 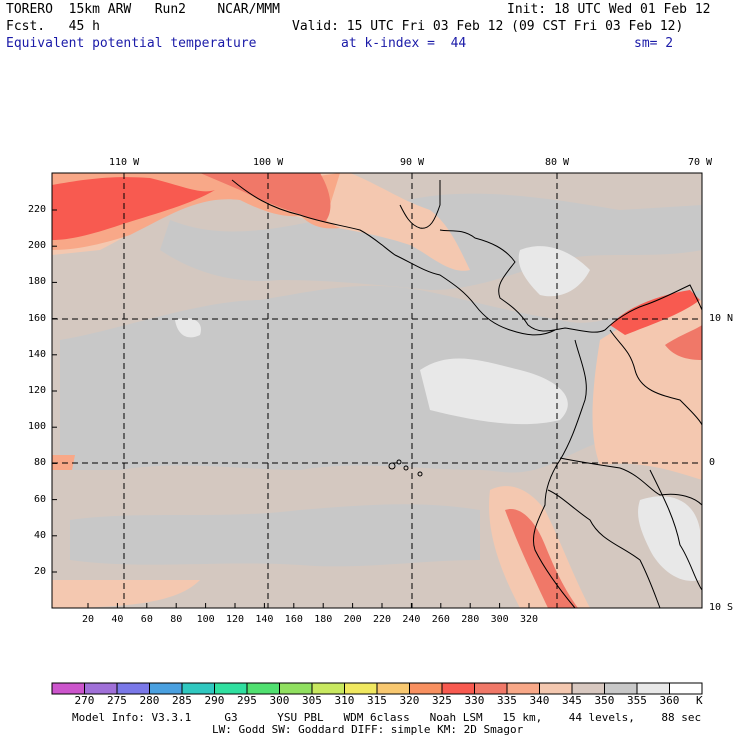 What do you see at coordinates (205, 619) in the screenshot?
I see `x-tick-label: 100` at bounding box center [205, 619].